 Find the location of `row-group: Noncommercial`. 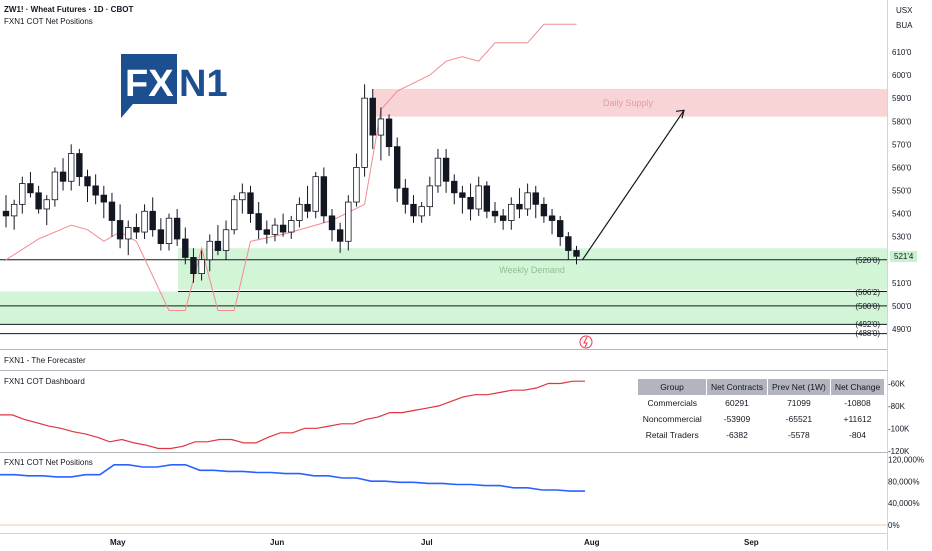

row-group: Noncommercial is located at coordinates (672, 419).